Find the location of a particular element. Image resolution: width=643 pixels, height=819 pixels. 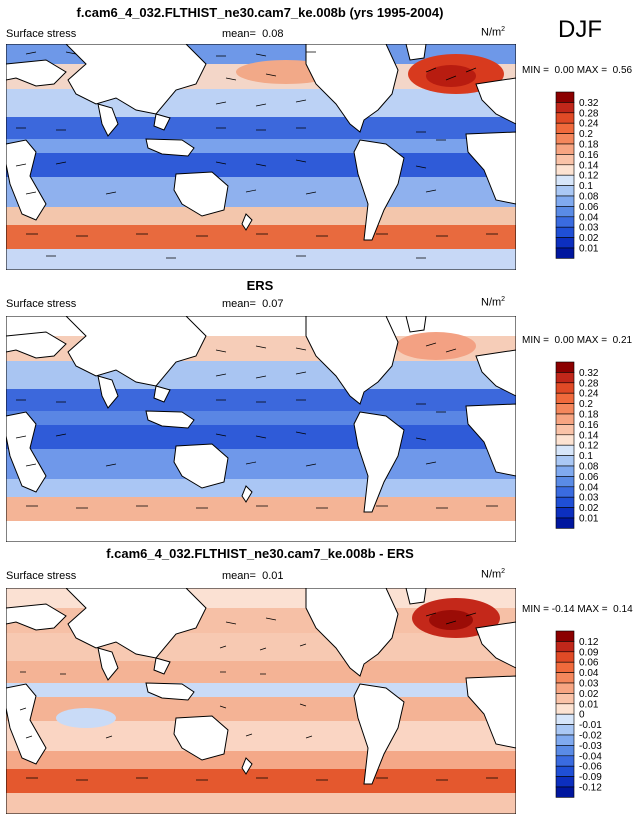

panel-3-minmax: MIN = -0.14 MAX = 0.14 is located at coordinates (577, 609).